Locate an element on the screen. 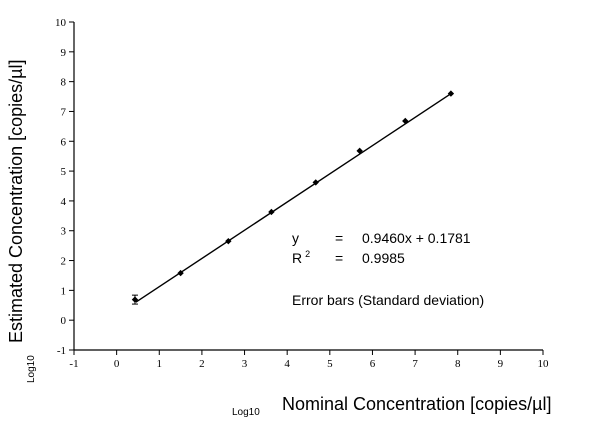 Image resolution: width=600 pixels, height=423 pixels. x-tick-label: -1 is located at coordinates (73, 364).